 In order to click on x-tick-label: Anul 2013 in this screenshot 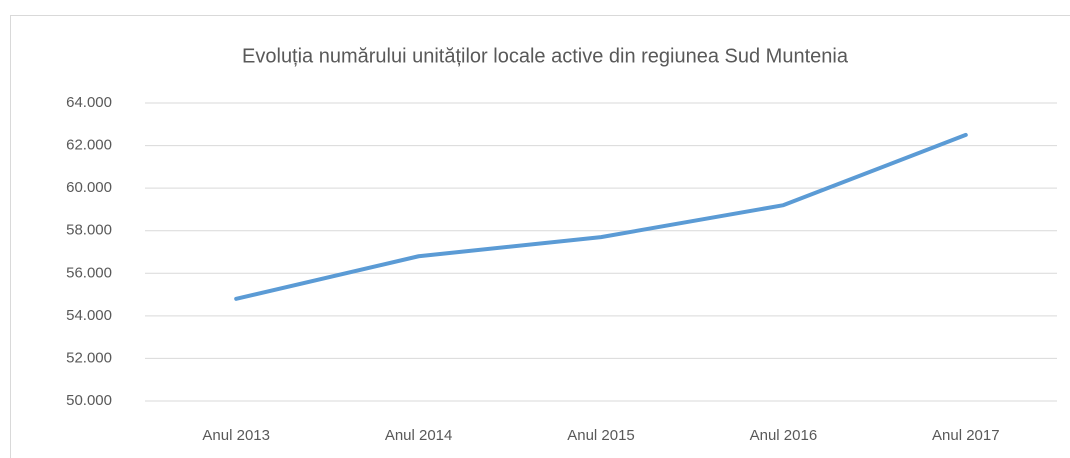, I will do `click(236, 435)`.